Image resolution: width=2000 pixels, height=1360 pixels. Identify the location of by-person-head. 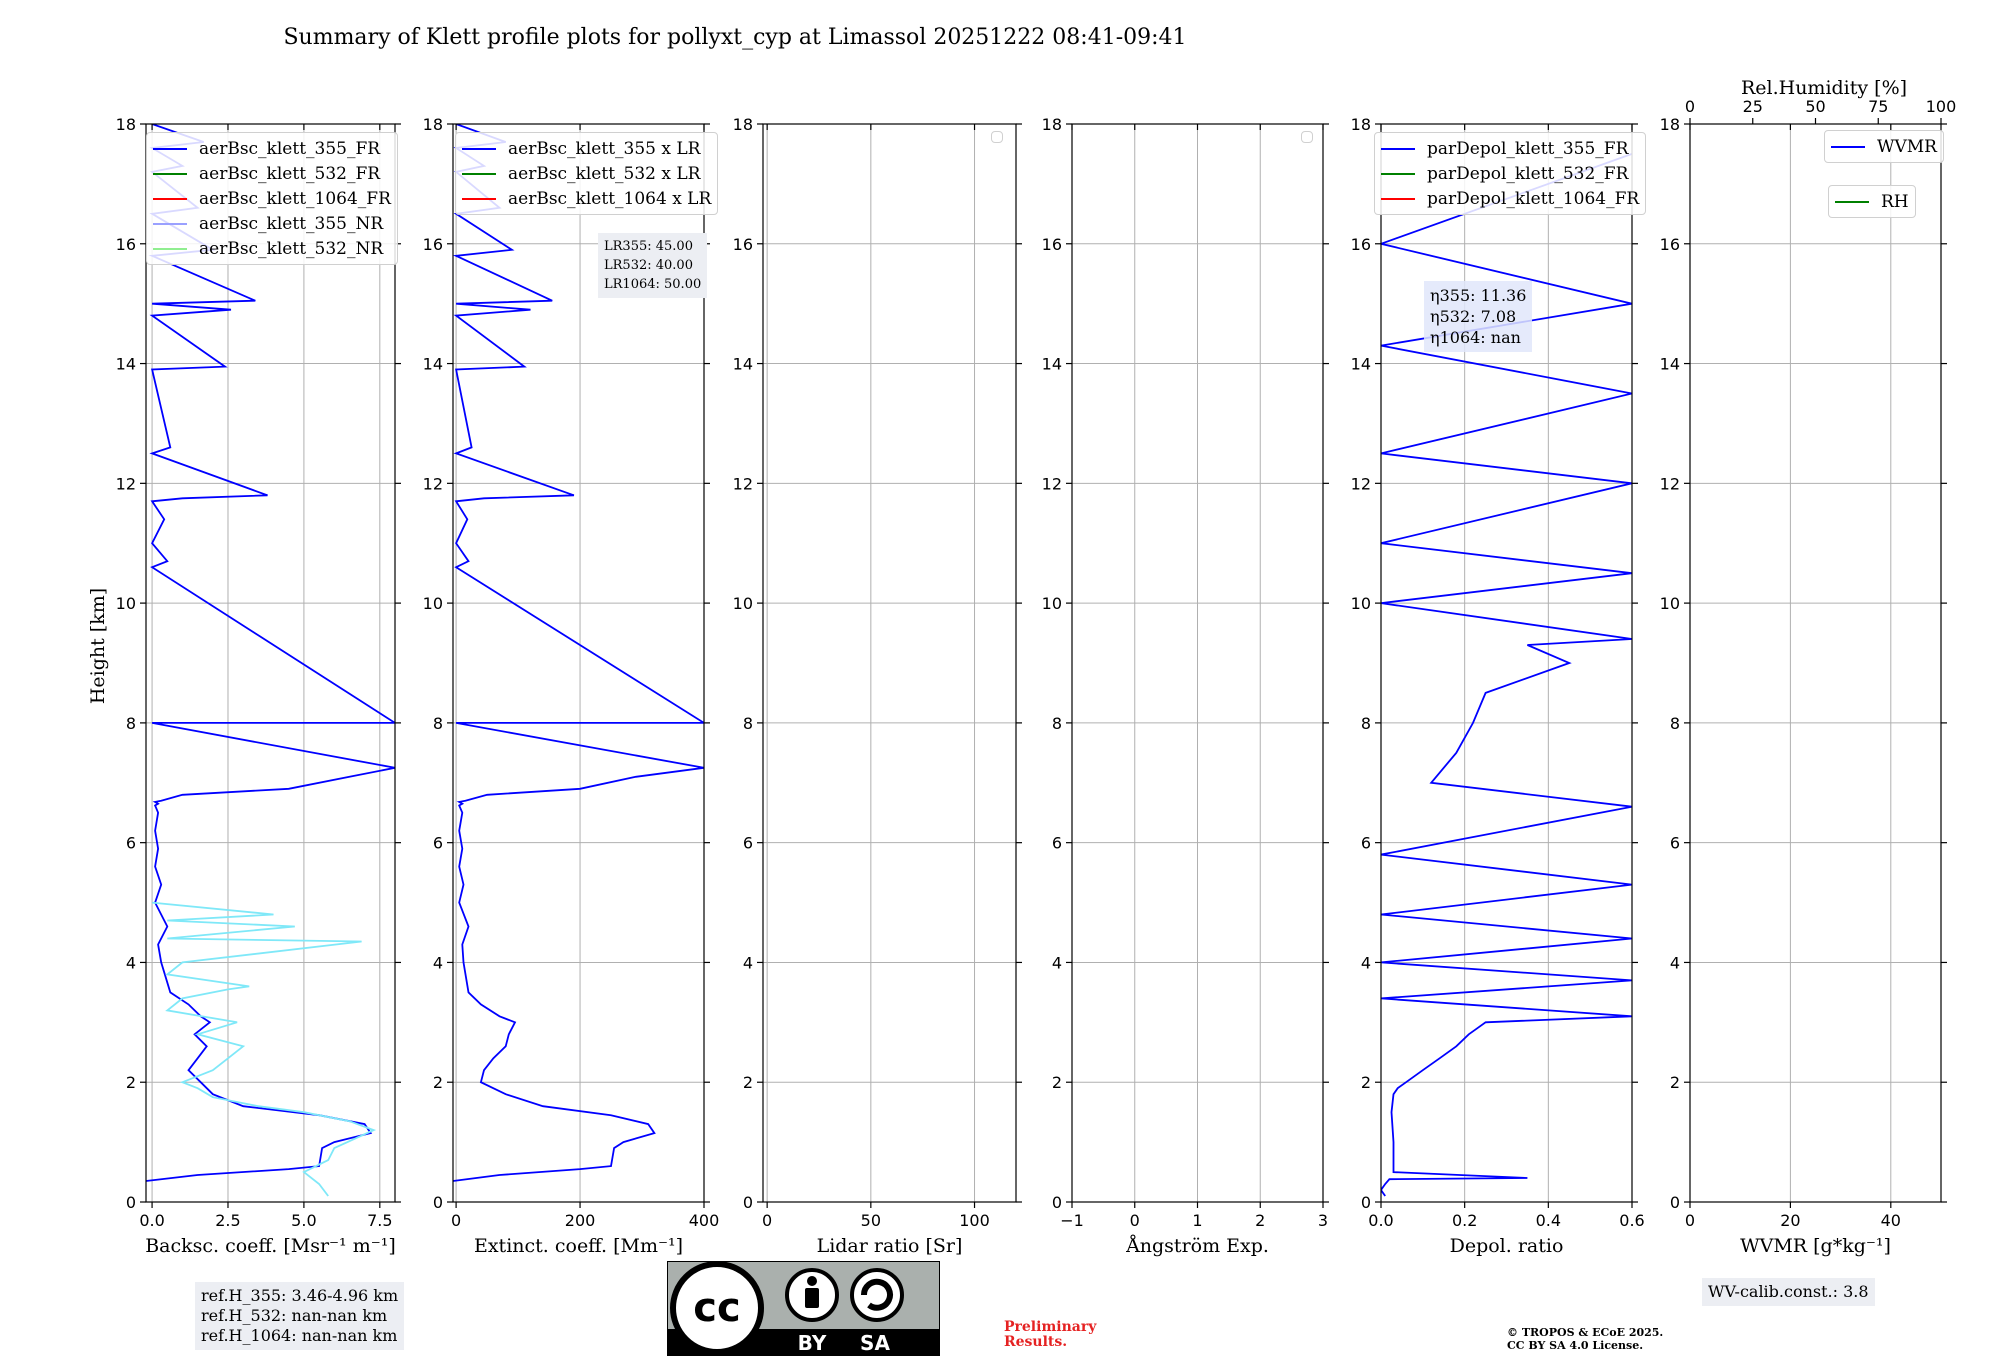
(812, 1281).